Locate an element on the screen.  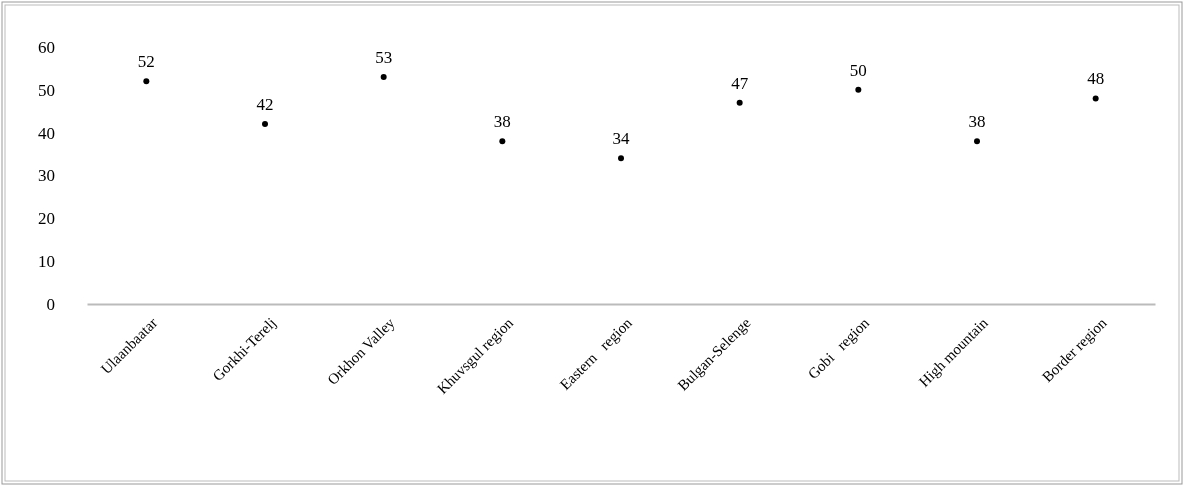
y-tick-label: 20 is located at coordinates (46, 219).